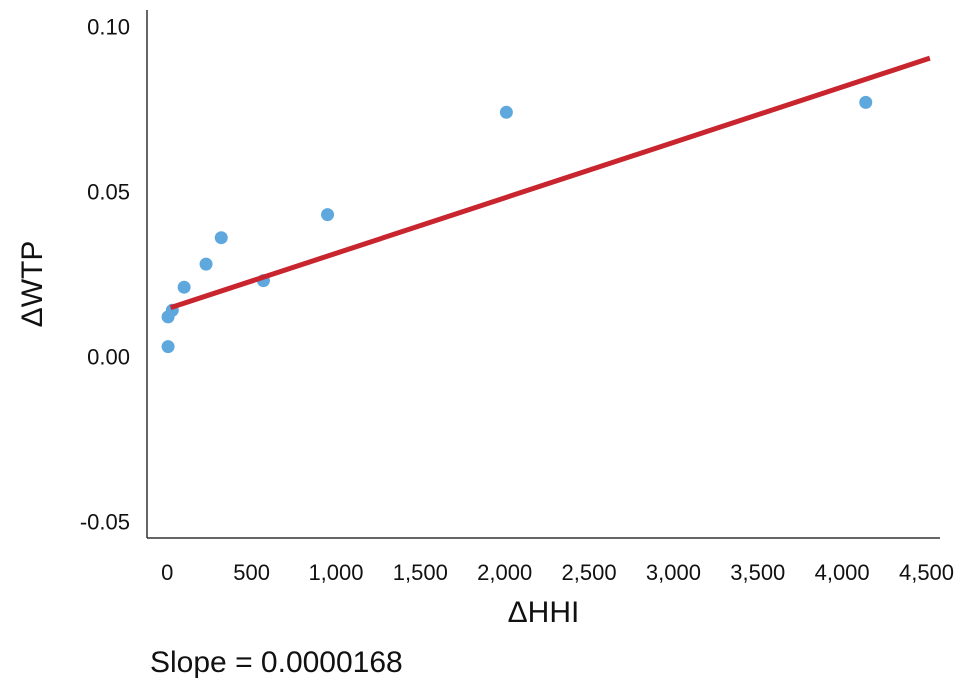 The width and height of the screenshot is (969, 686). Describe the element at coordinates (108, 192) in the screenshot. I see `y-tick-label: 0.05` at that location.